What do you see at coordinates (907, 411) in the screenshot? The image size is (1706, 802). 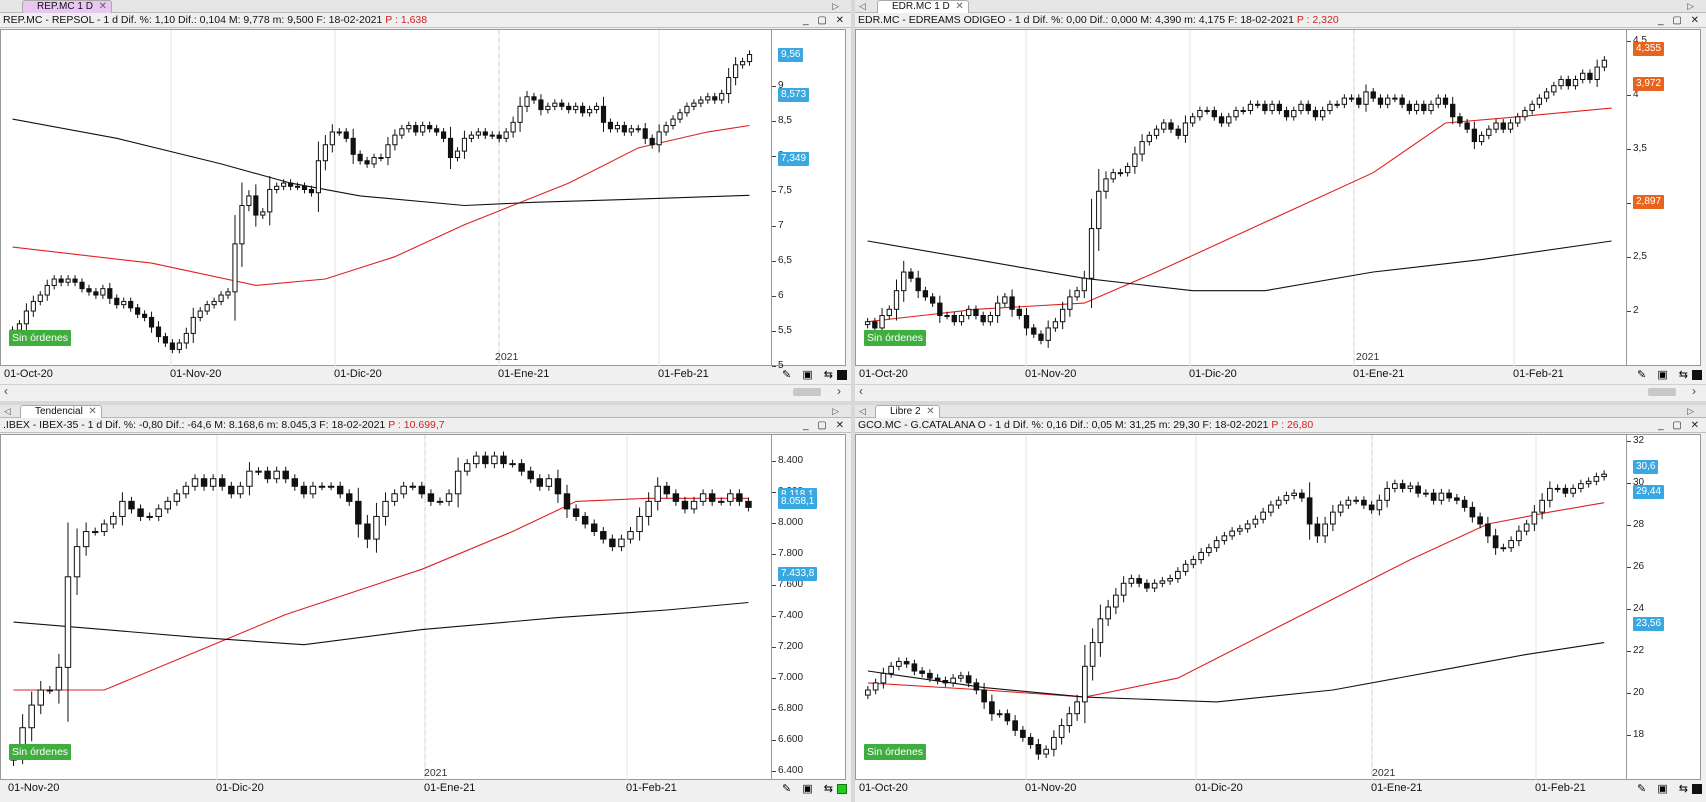 I see `tab-libre-2: Libre 2 ✕` at bounding box center [907, 411].